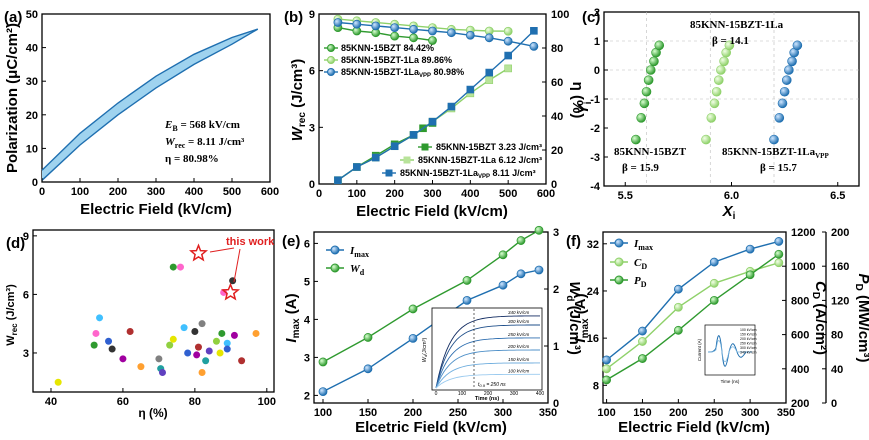  Describe the element at coordinates (359, 252) in the screenshot. I see `legend-imax: Imax` at that location.